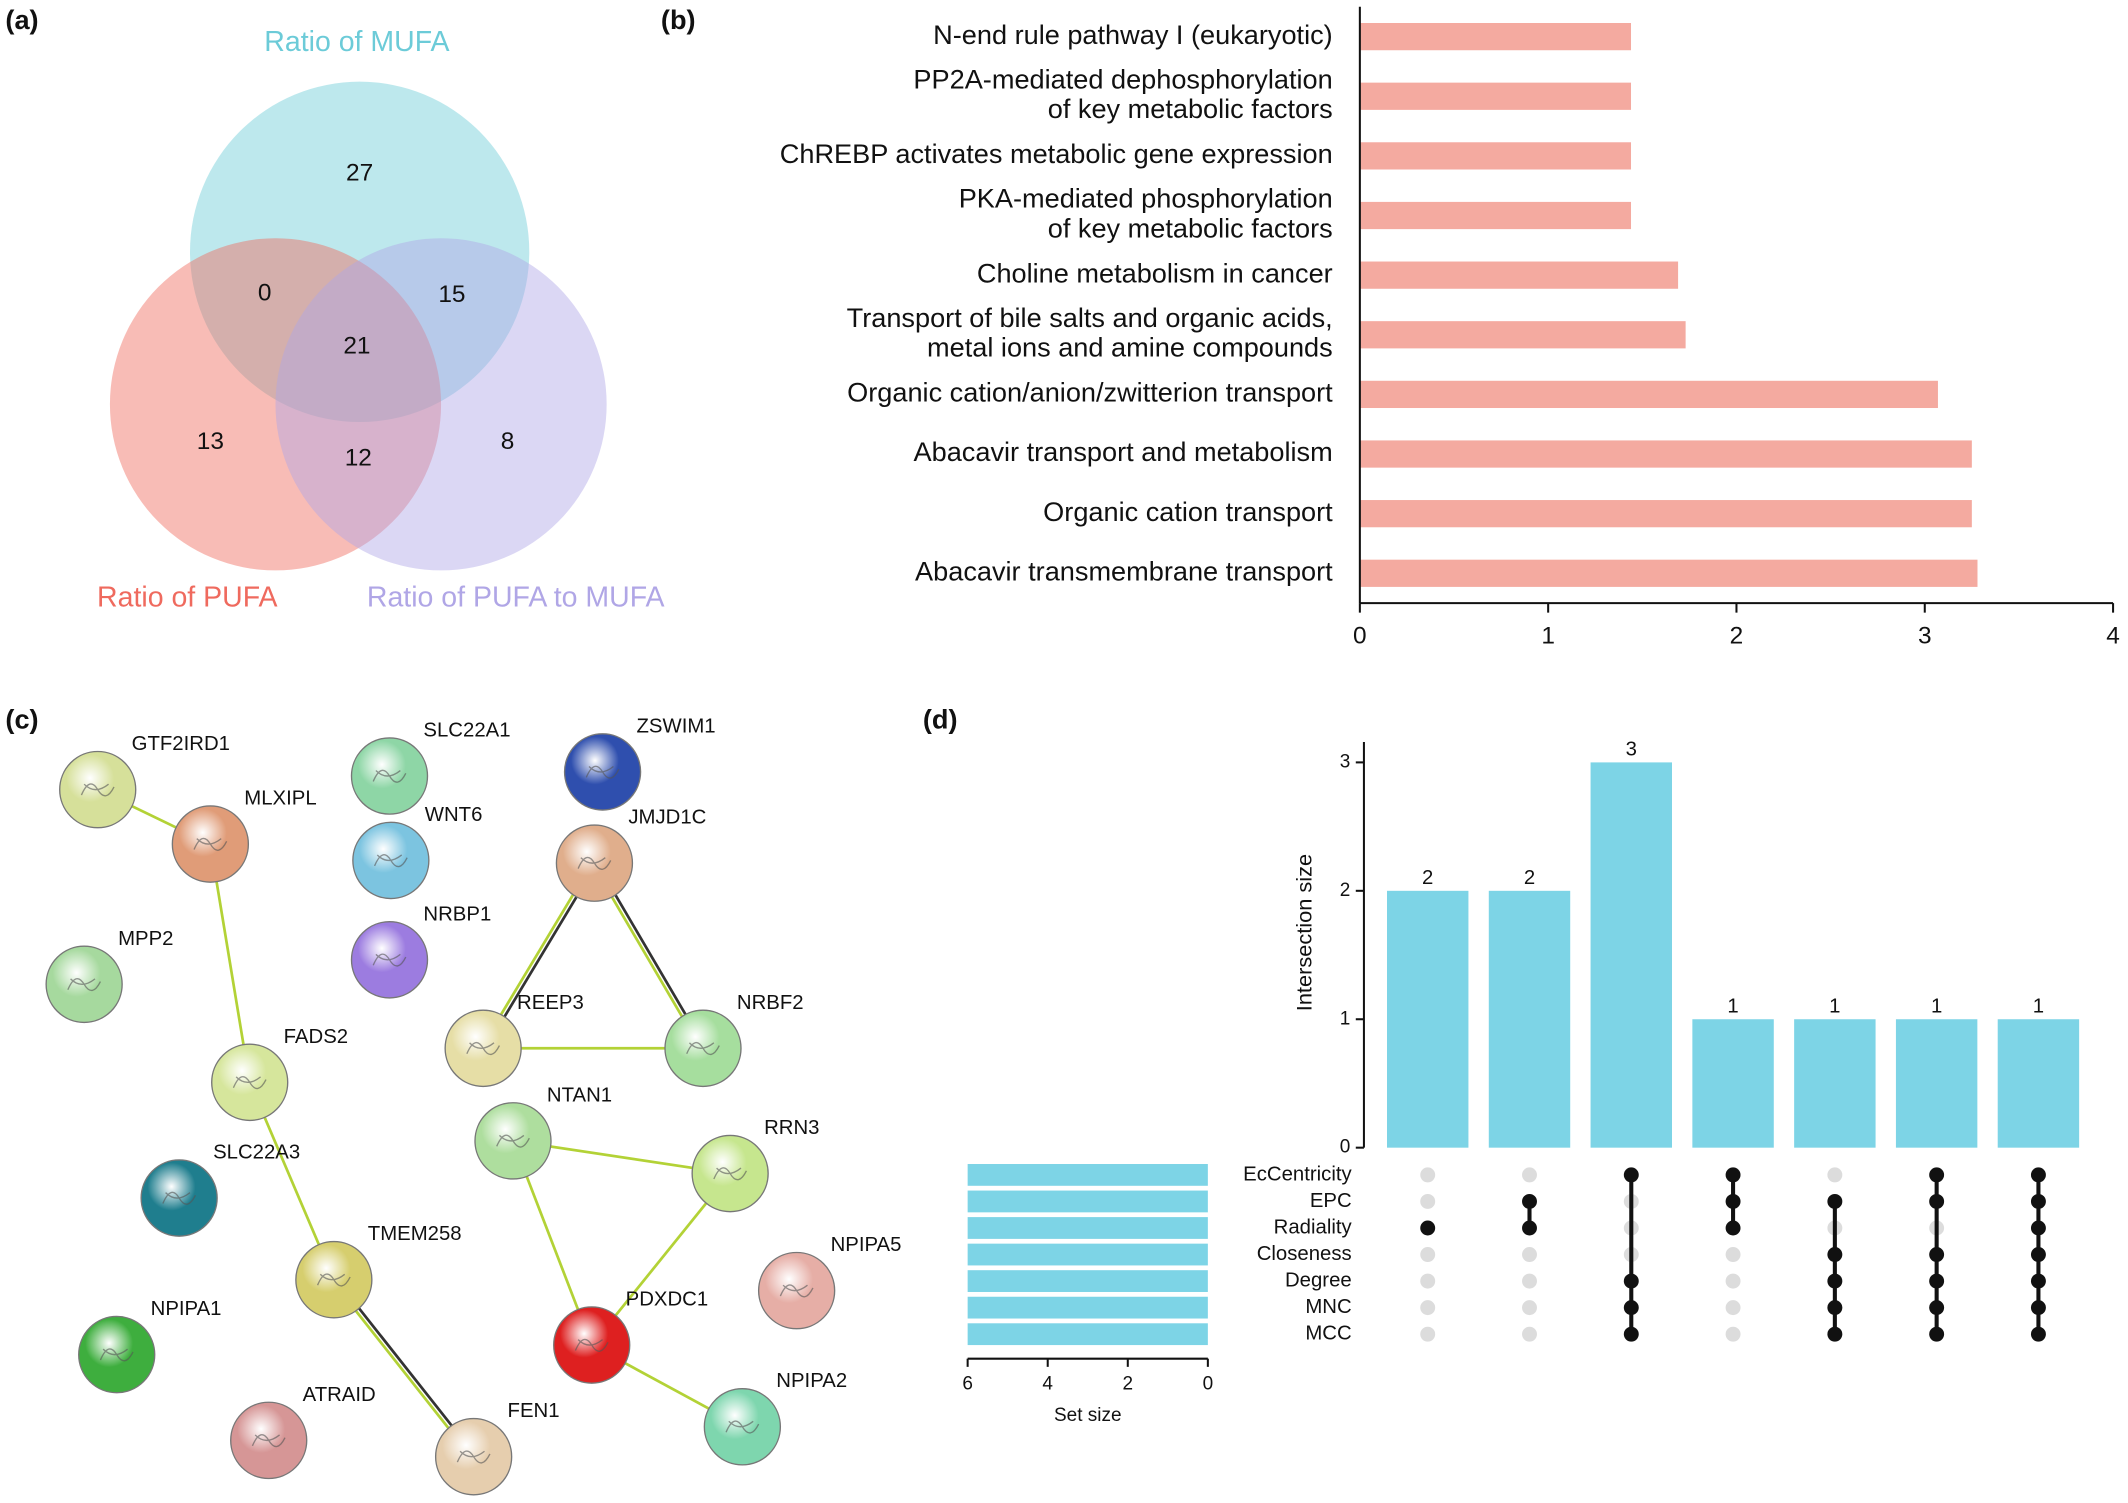 The width and height of the screenshot is (2128, 1503). What do you see at coordinates (1548, 636) in the screenshot?
I see `x-tick-label: 1` at bounding box center [1548, 636].